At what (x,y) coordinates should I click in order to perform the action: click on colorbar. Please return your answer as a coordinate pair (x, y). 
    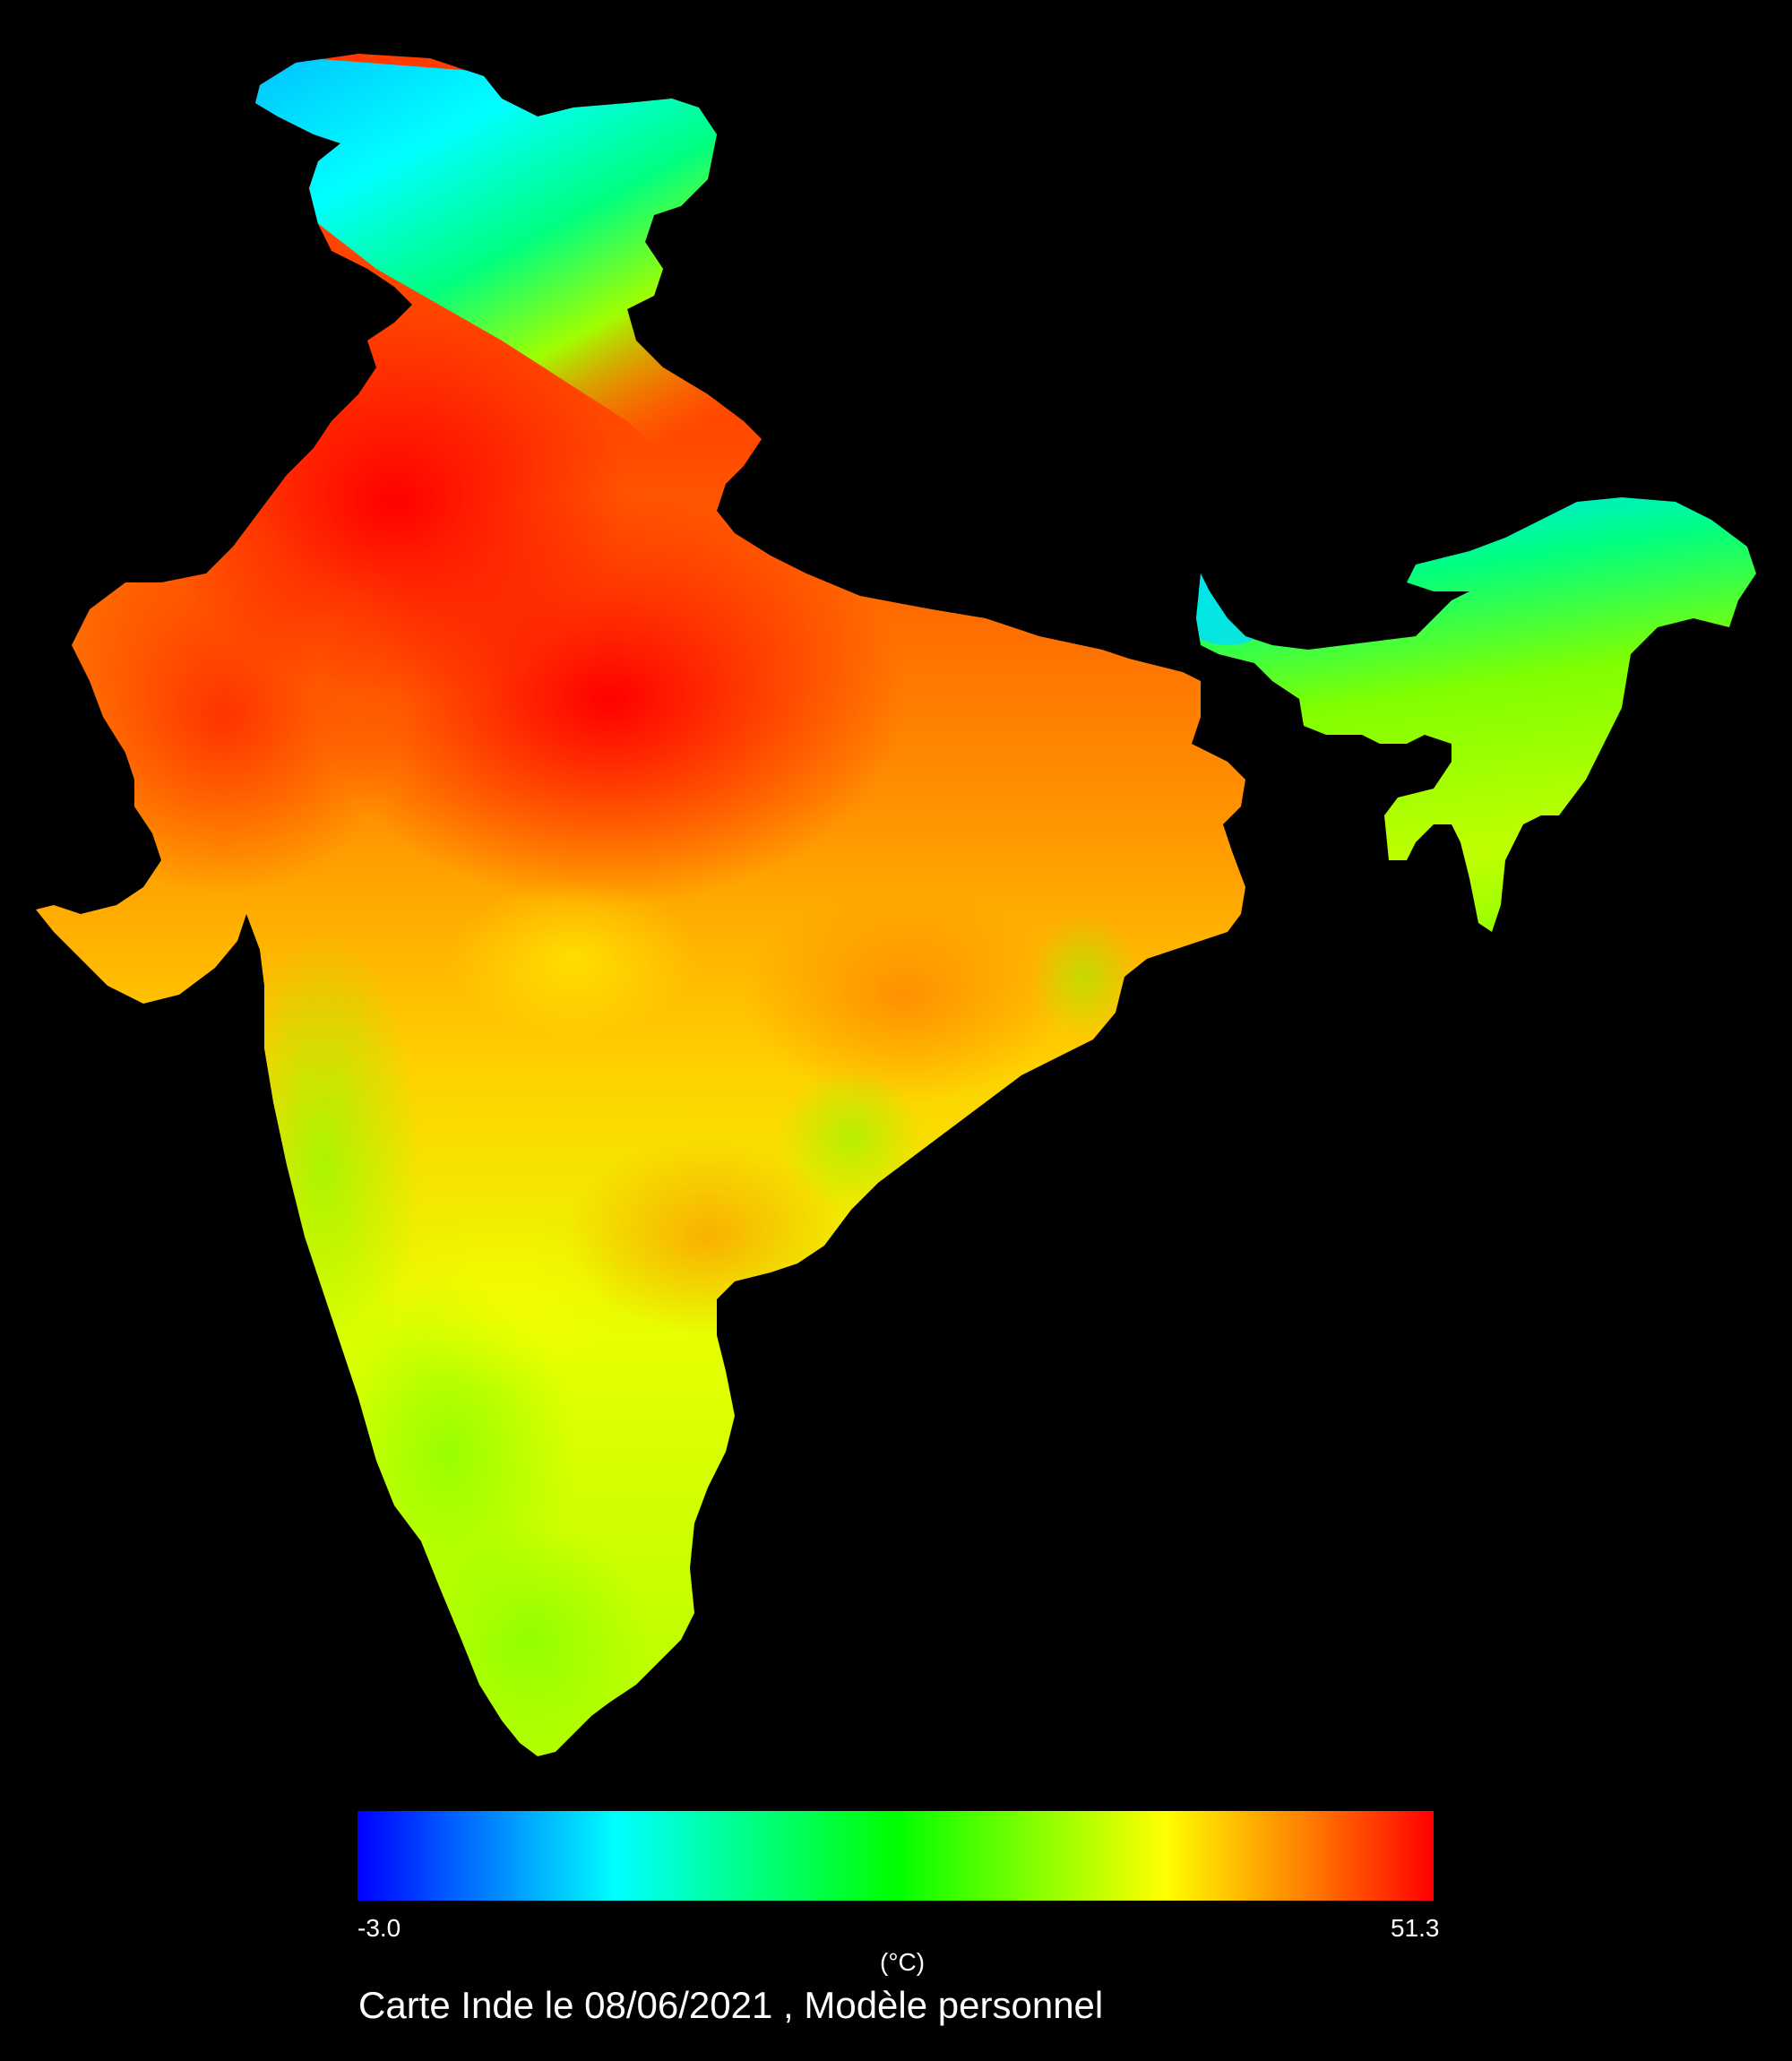
    Looking at the image, I should click on (896, 1856).